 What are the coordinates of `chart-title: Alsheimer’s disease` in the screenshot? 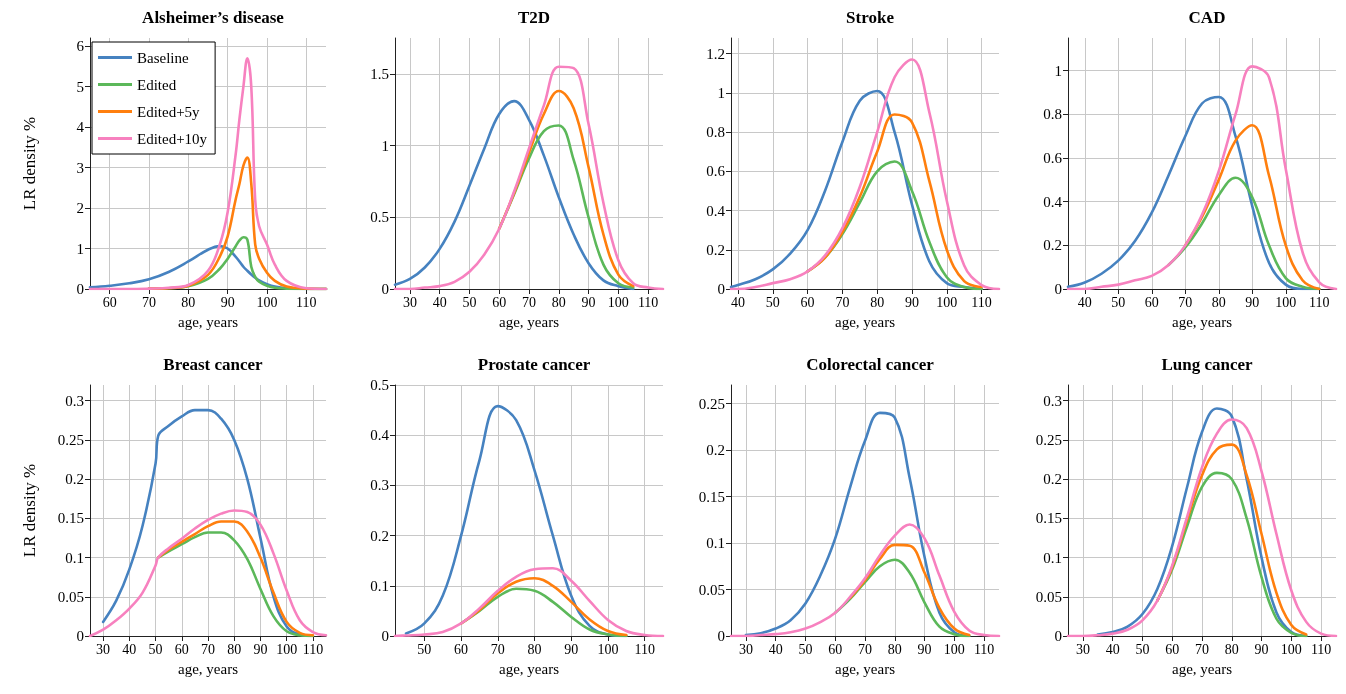 It's located at (213, 17).